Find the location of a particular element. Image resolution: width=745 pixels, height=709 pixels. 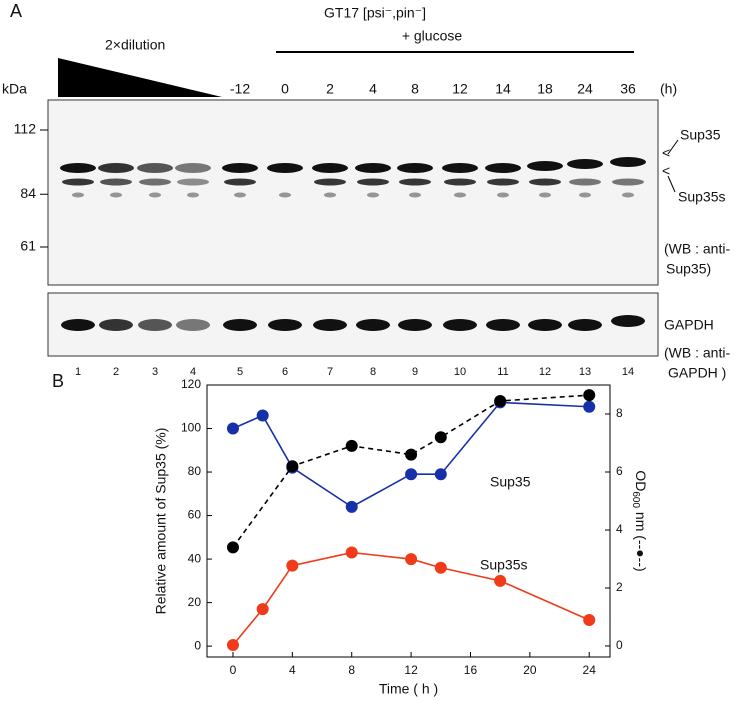

y-tick-label: 0 is located at coordinates (197, 645).